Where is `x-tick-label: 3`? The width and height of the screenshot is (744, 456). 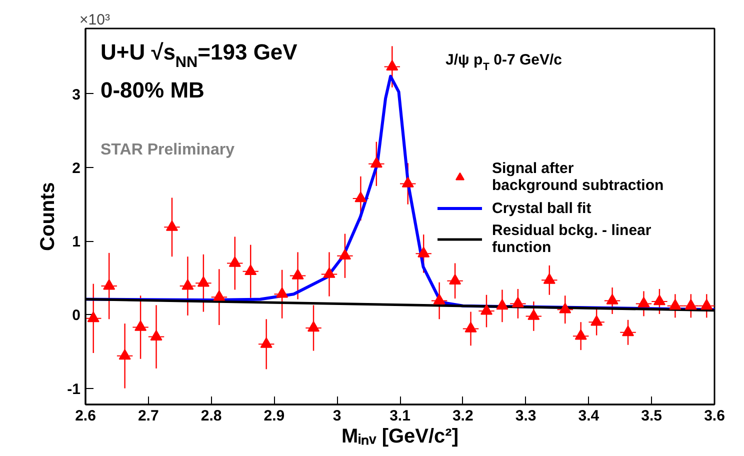 x-tick-label: 3 is located at coordinates (337, 416).